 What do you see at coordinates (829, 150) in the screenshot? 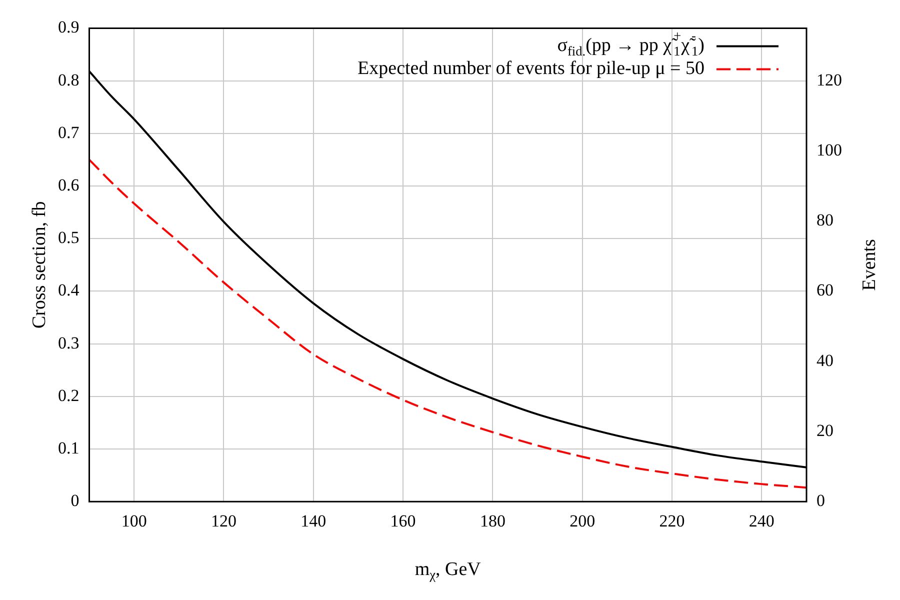
I see `y2-tick-label: 100` at bounding box center [829, 150].